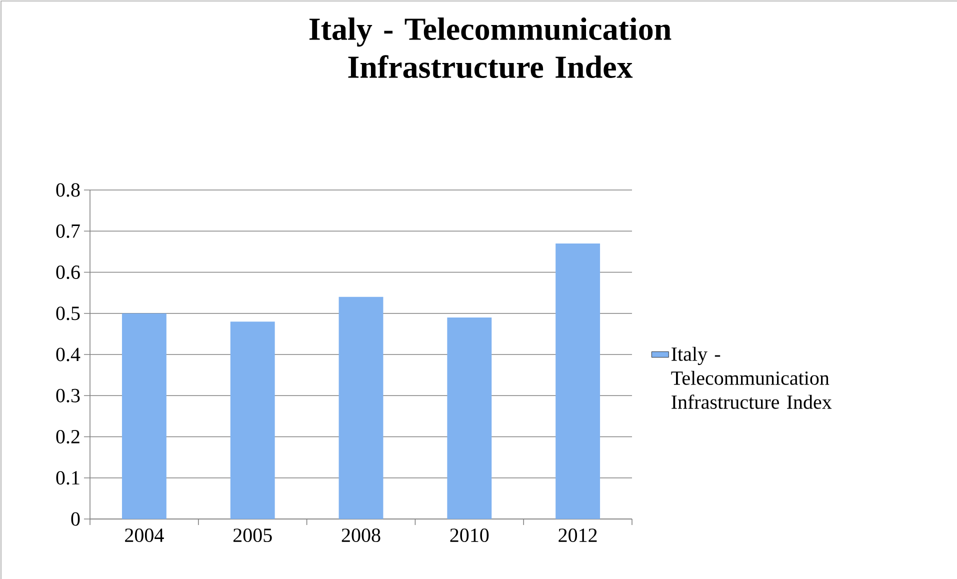  Describe the element at coordinates (68, 395) in the screenshot. I see `y-tick-label: 0.3` at that location.